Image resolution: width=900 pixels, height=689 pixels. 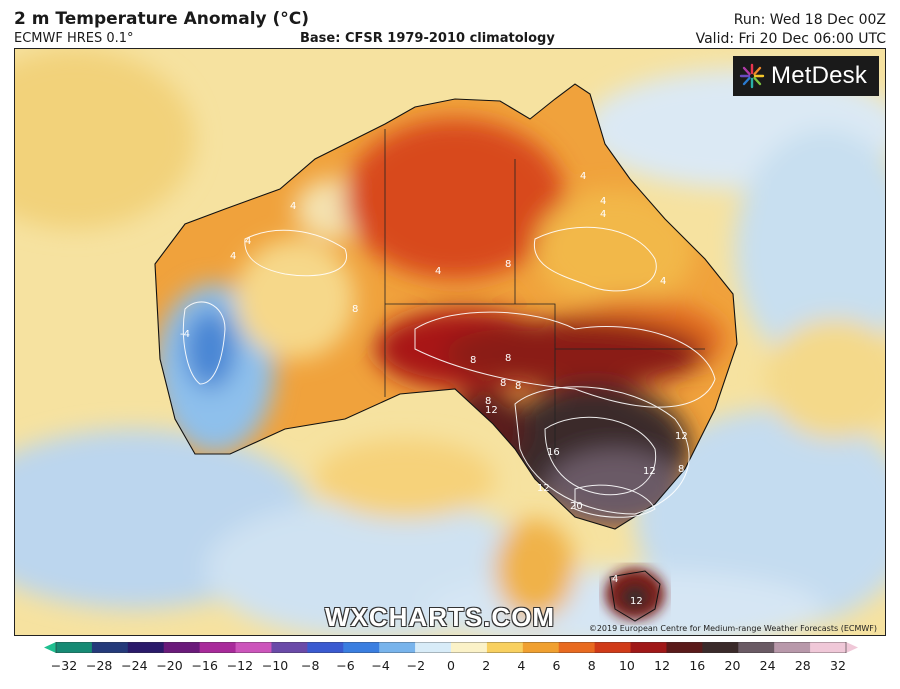 What do you see at coordinates (74, 38) in the screenshot?
I see `model-label: ECMWF HRES 0.1°` at bounding box center [74, 38].